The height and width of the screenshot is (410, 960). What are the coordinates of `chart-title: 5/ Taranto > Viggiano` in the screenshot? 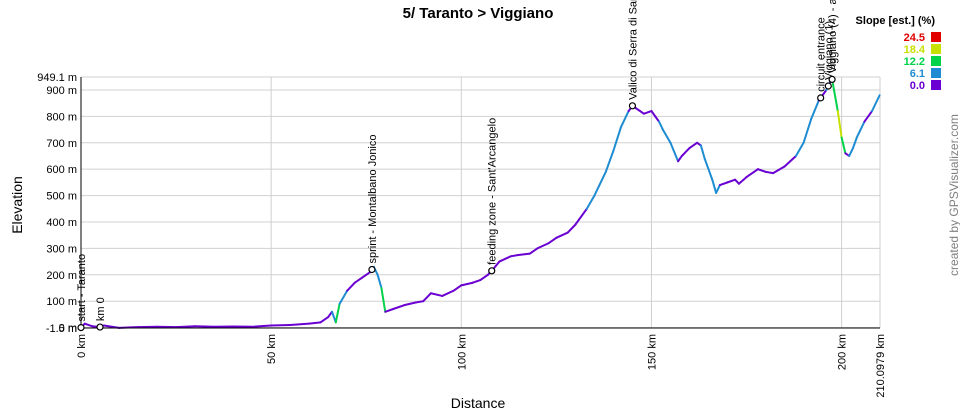 It's located at (478, 13).